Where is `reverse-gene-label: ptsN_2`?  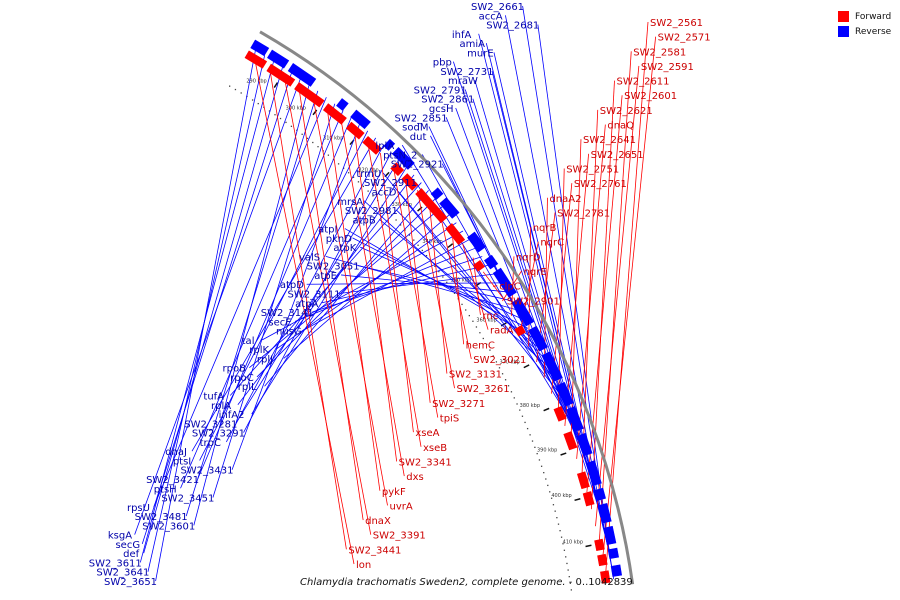 reverse-gene-label: ptsN_2 is located at coordinates (400, 155).